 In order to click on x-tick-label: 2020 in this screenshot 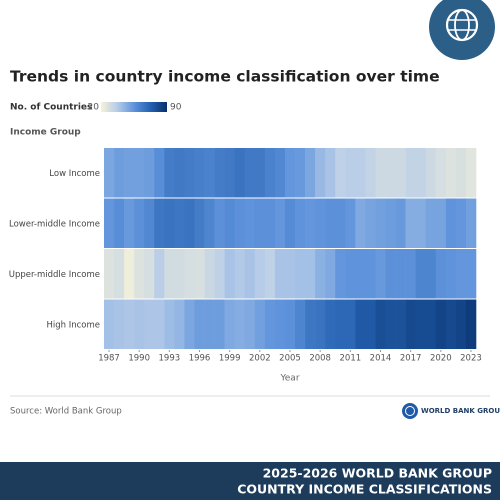, I will do `click(441, 359)`.